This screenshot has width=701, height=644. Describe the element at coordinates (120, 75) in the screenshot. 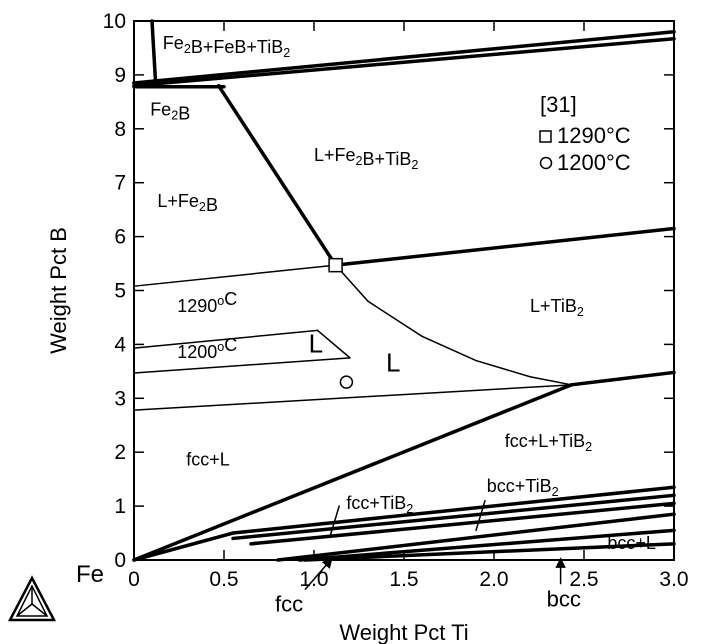

I see `y-tick-label: 9` at that location.